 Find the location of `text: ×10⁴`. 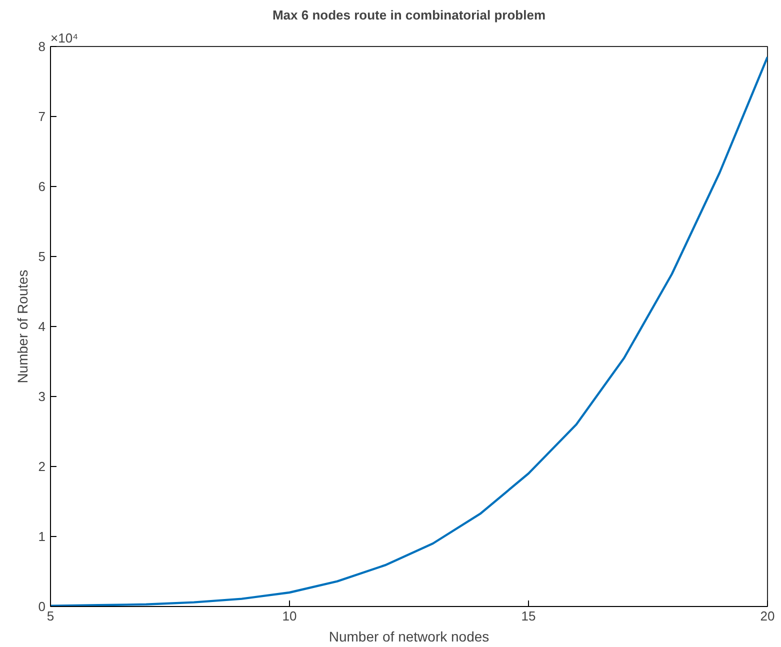

text: ×10⁴ is located at coordinates (64, 38).